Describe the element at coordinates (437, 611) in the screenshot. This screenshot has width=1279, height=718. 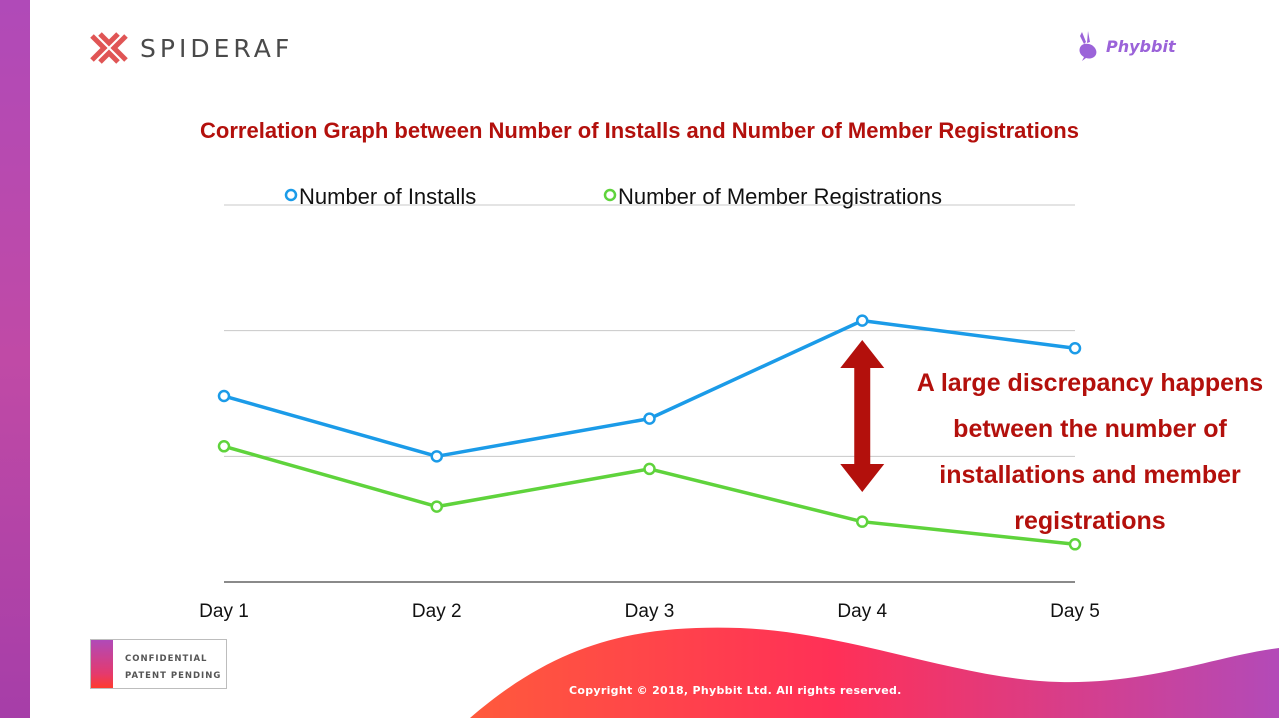
I see `x-tick-label-2: Day 2` at that location.